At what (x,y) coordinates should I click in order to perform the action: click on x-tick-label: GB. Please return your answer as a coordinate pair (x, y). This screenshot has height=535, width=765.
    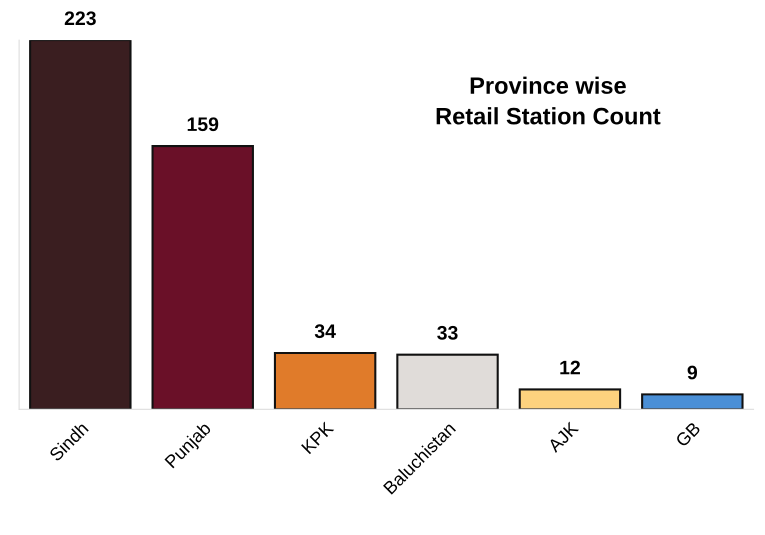
    Looking at the image, I should click on (688, 434).